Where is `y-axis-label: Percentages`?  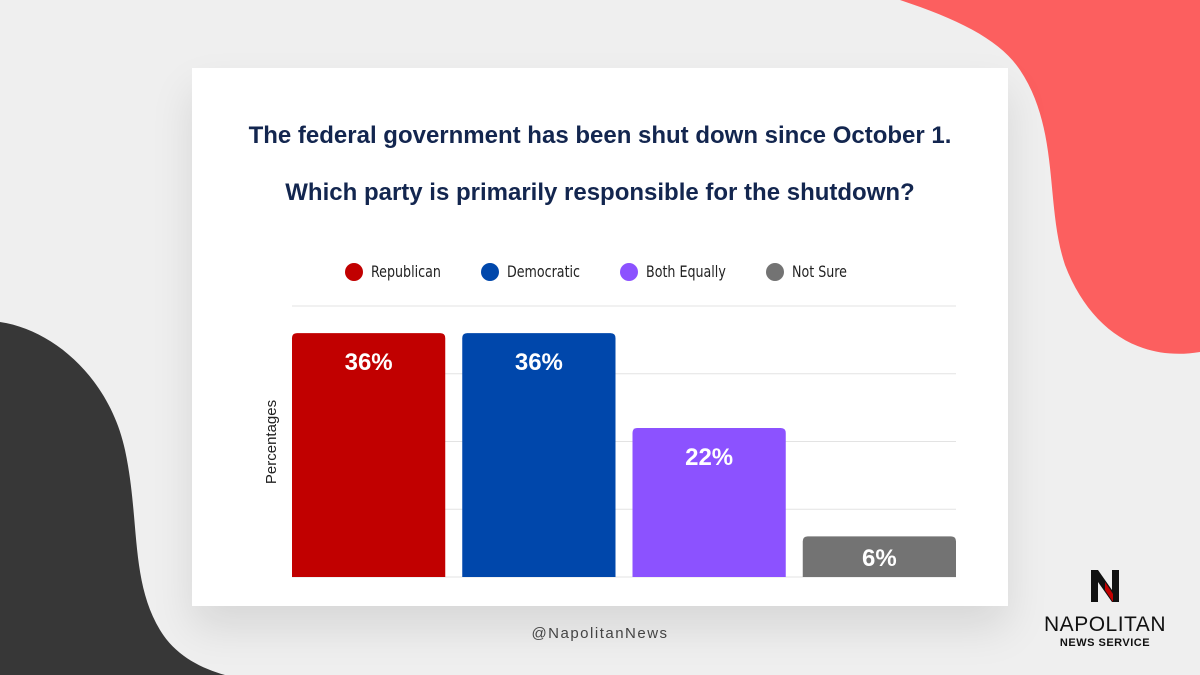 y-axis-label: Percentages is located at coordinates (271, 442).